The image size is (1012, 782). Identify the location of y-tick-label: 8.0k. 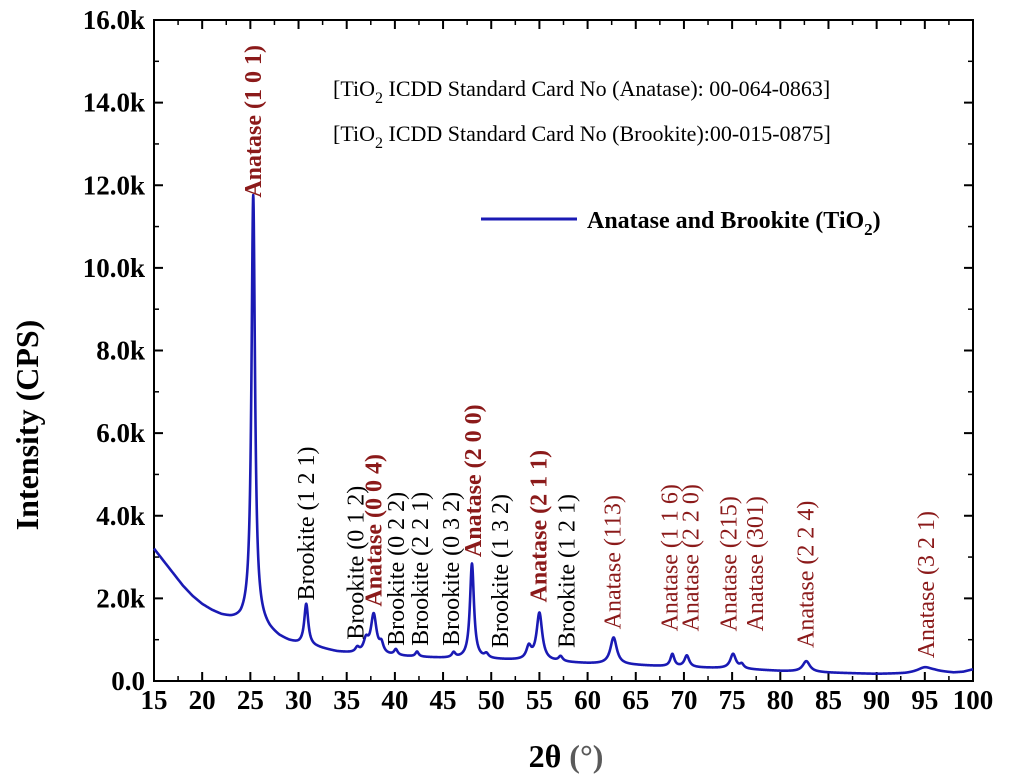
(120, 351).